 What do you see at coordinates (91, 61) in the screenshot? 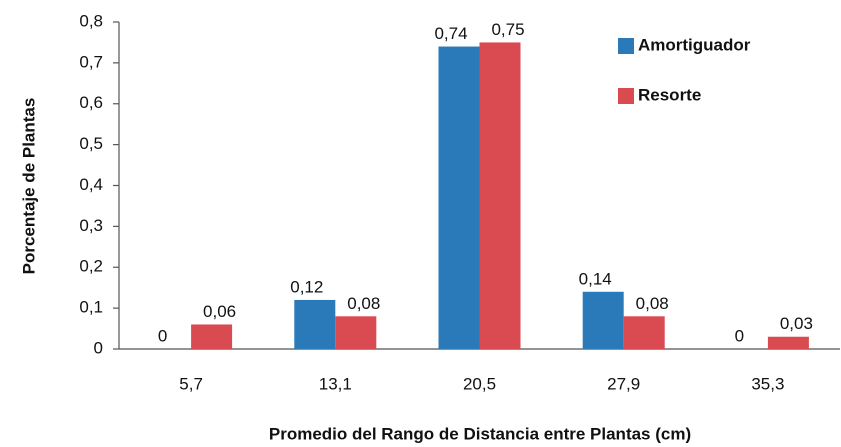
I see `y-tick-label: 0,7` at bounding box center [91, 61].